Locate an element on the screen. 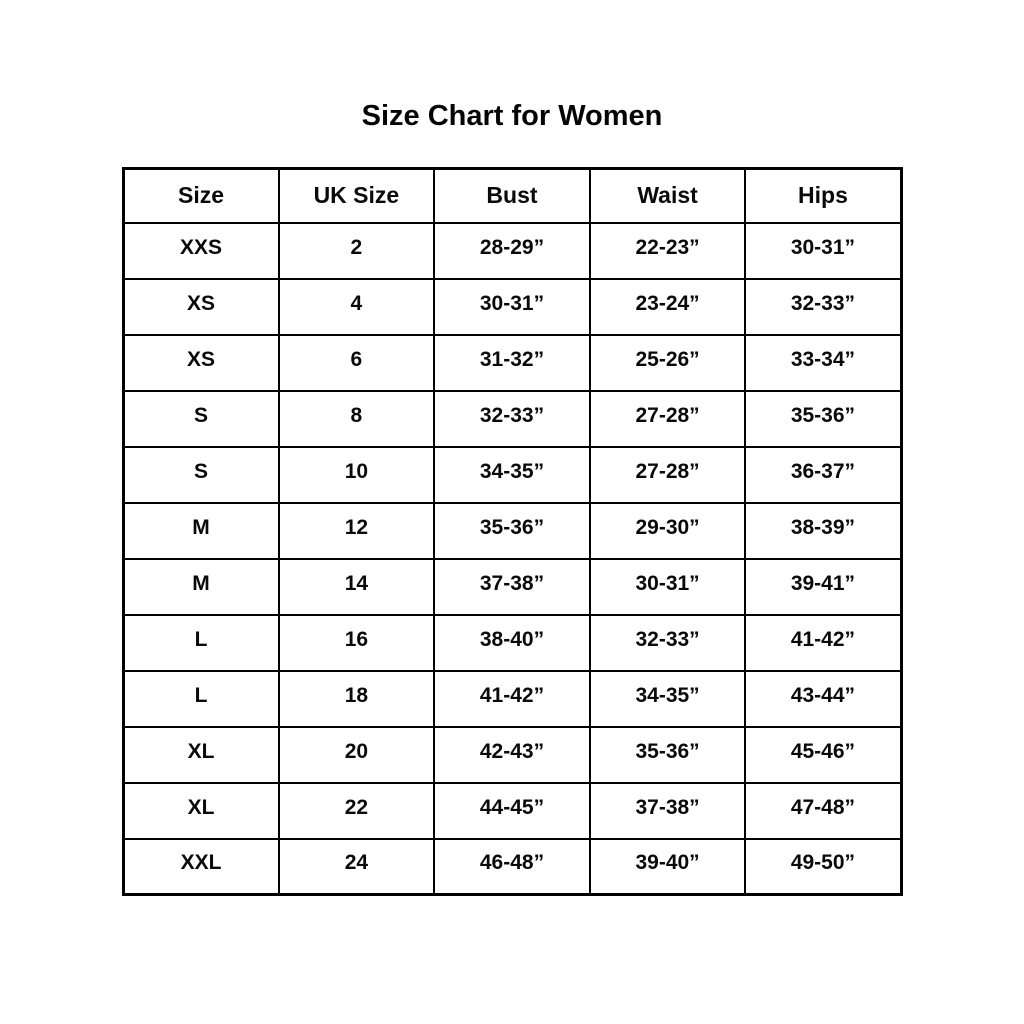  column-header: Waist is located at coordinates (667, 195).